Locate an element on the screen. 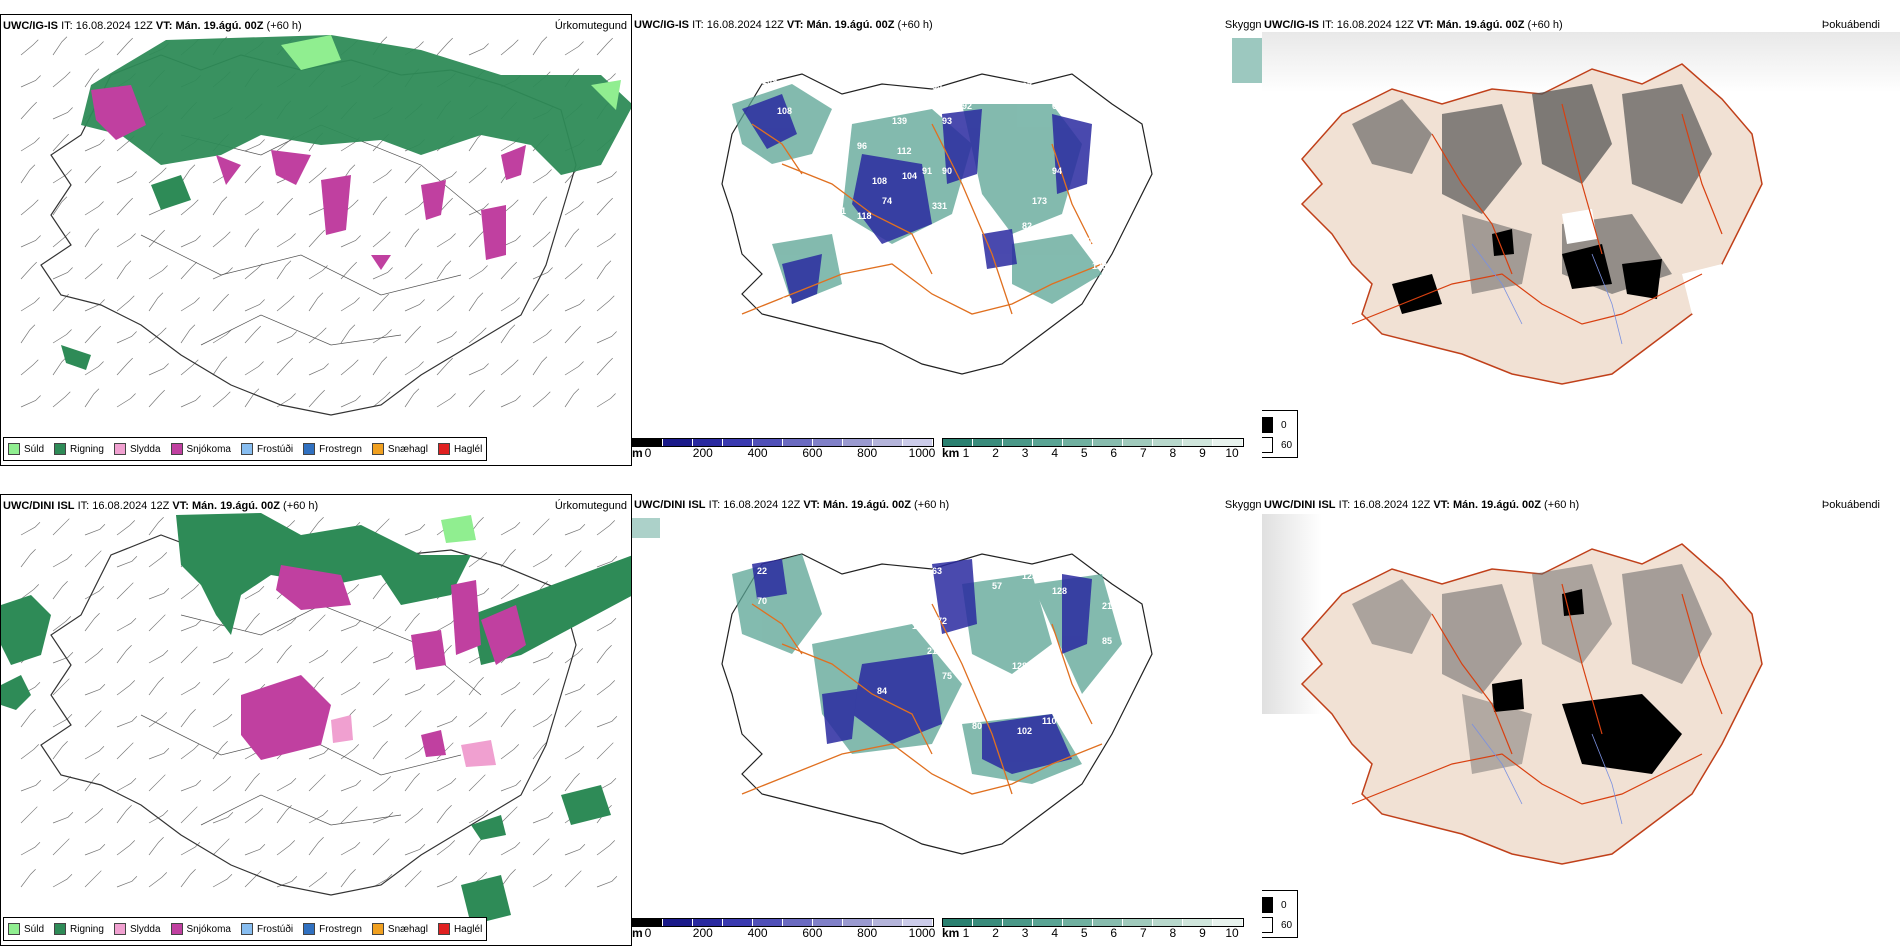 This screenshot has height=950, width=1900. product-name: Þokuábendi is located at coordinates (1850, 505).